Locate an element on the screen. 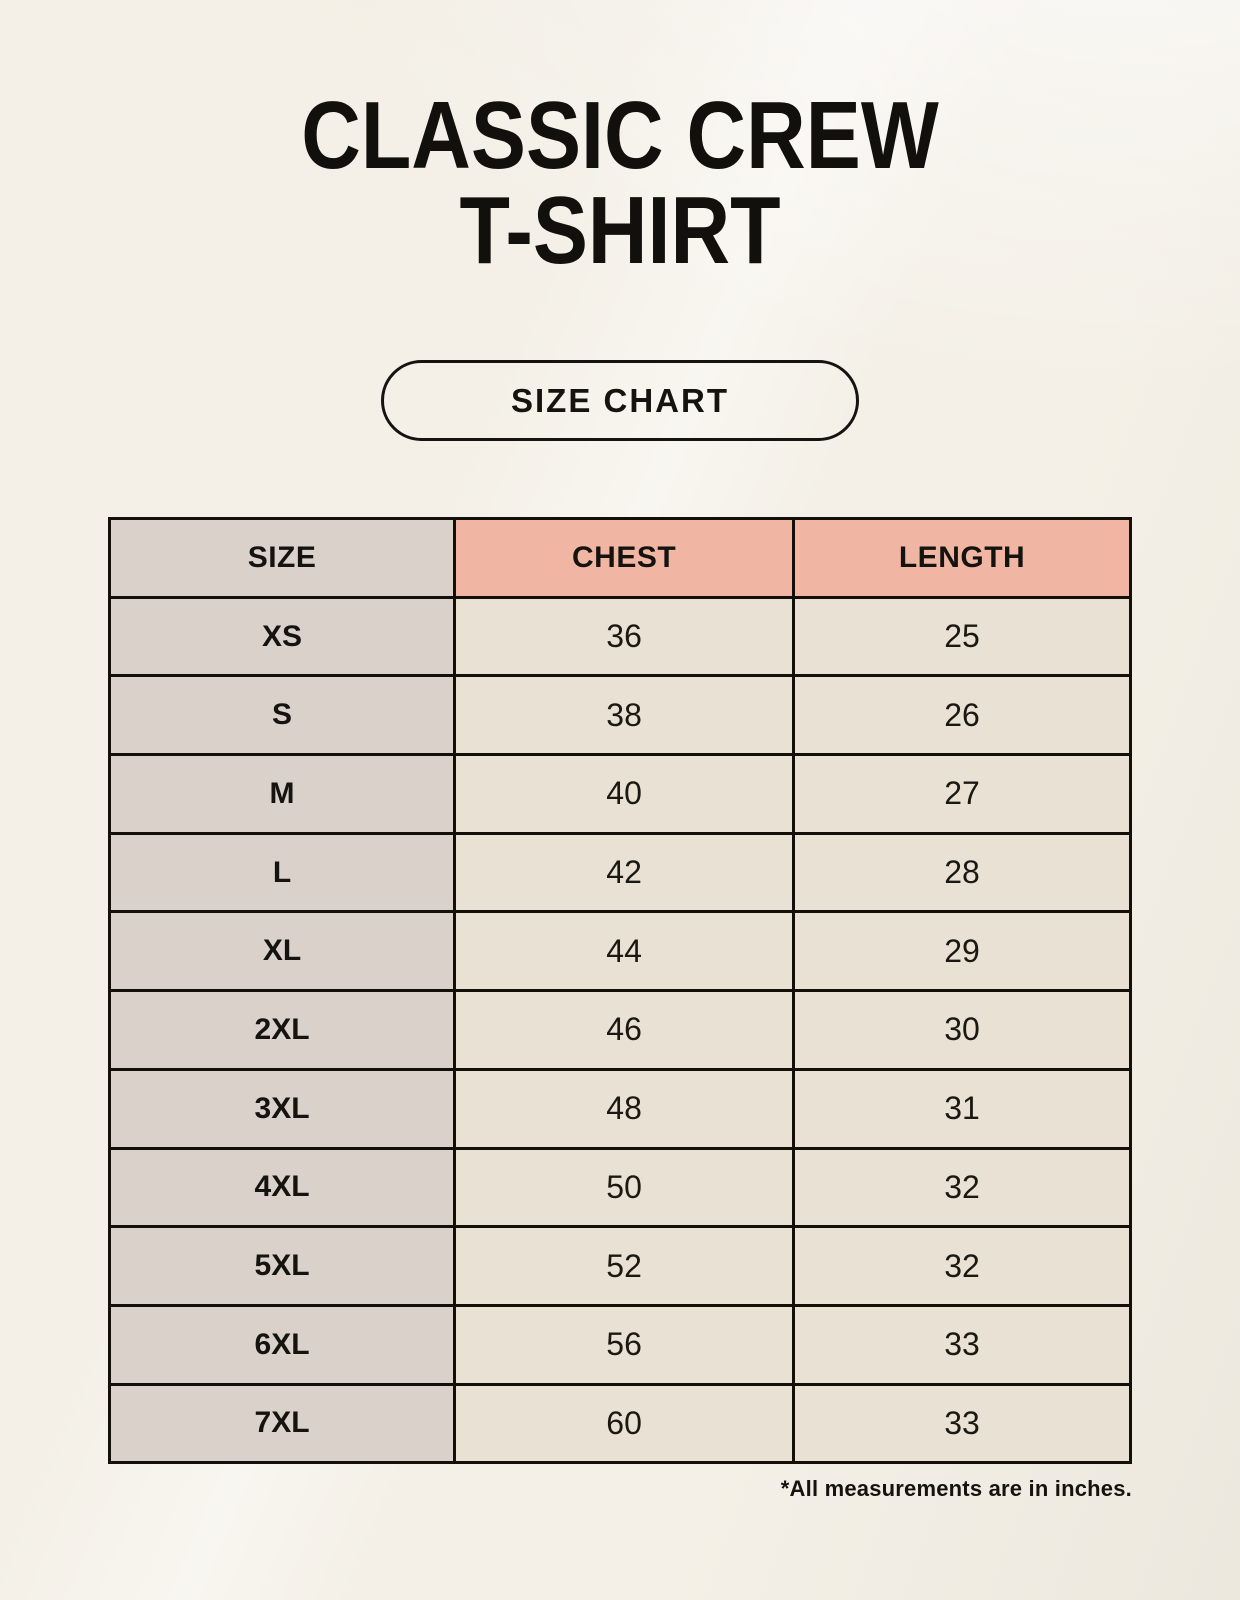 The width and height of the screenshot is (1240, 1600). size-cell: 7XL is located at coordinates (282, 1423).